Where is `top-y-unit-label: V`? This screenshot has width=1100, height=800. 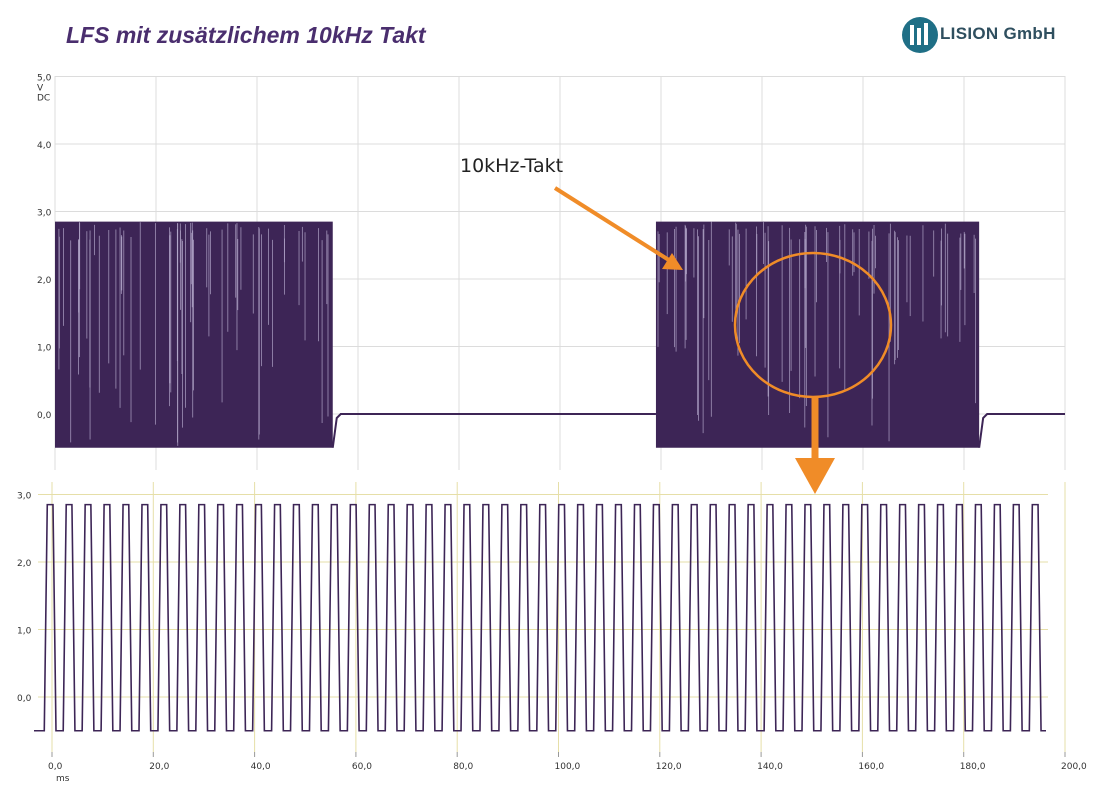
top-y-unit-label: V is located at coordinates (40, 89).